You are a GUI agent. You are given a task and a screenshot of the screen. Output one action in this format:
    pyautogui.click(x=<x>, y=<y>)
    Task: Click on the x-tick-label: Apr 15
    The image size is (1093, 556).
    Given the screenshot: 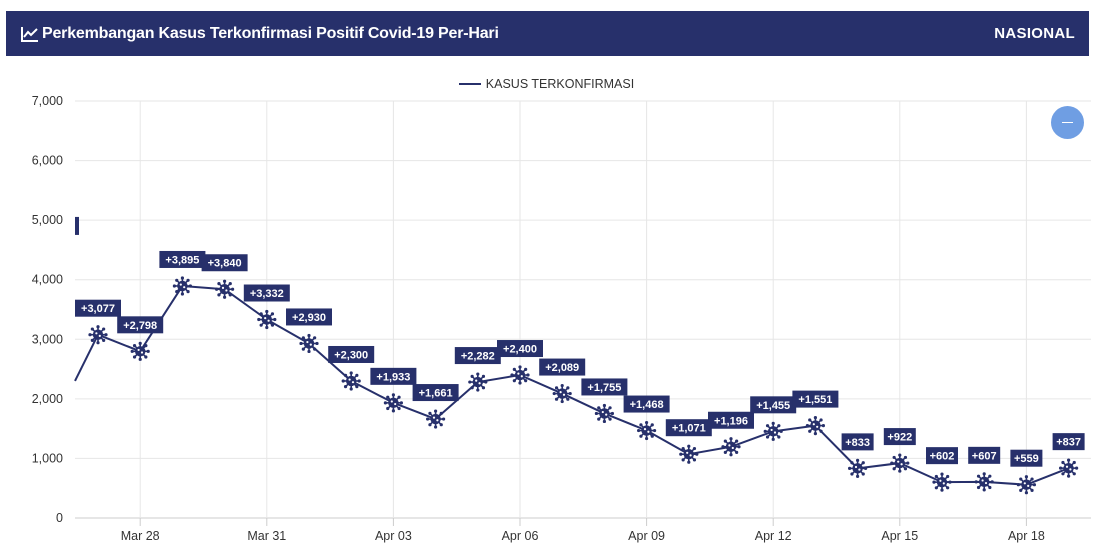 What is the action you would take?
    pyautogui.click(x=899, y=536)
    